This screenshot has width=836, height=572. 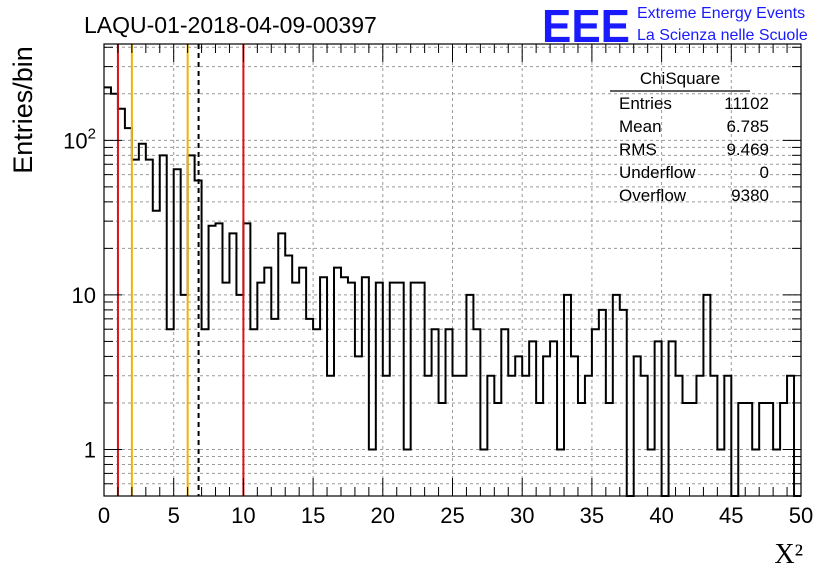 What do you see at coordinates (722, 35) in the screenshot?
I see `eee-logo-line2: La Scienza nelle Scuole` at bounding box center [722, 35].